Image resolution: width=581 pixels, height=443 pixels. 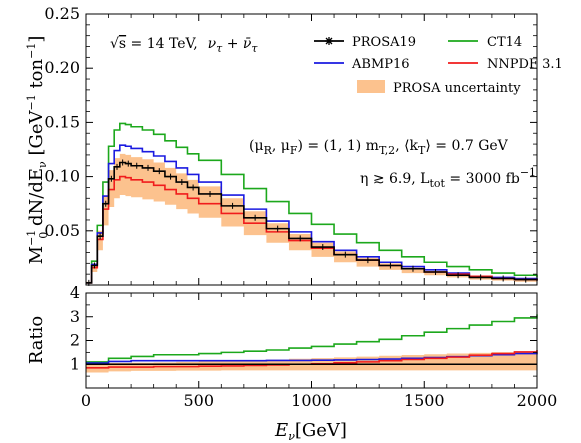 What do you see at coordinates (62, 230) in the screenshot?
I see `main-y-tick-label: 0.05` at bounding box center [62, 230].